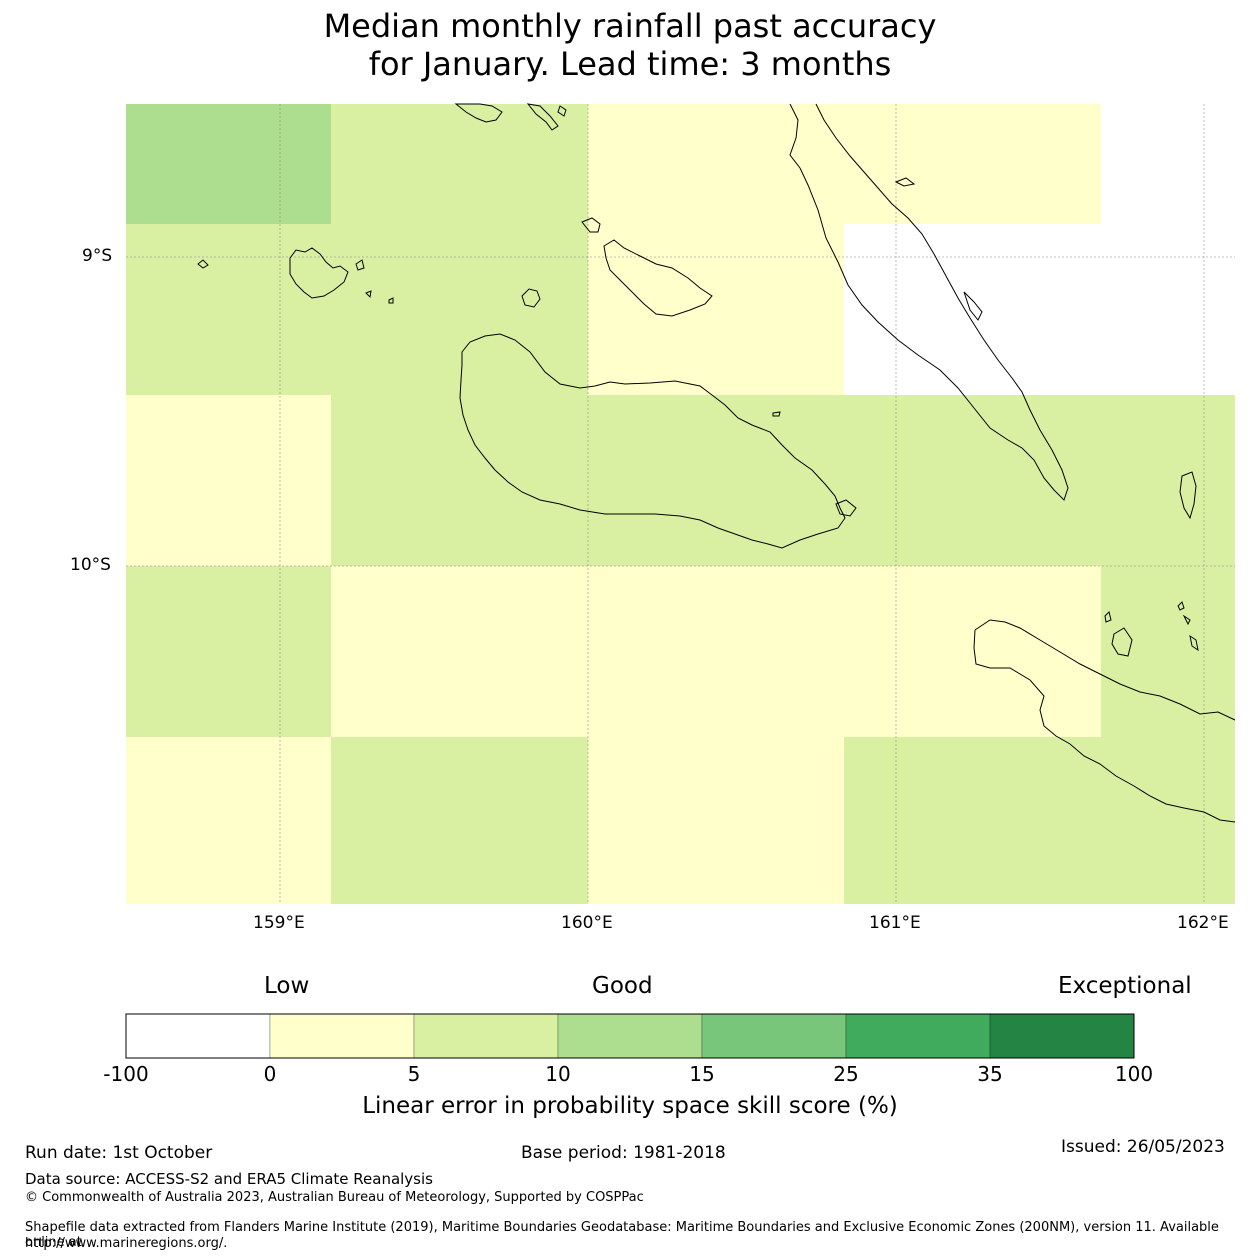  I want to click on colorbar-frame, so click(630, 1036).